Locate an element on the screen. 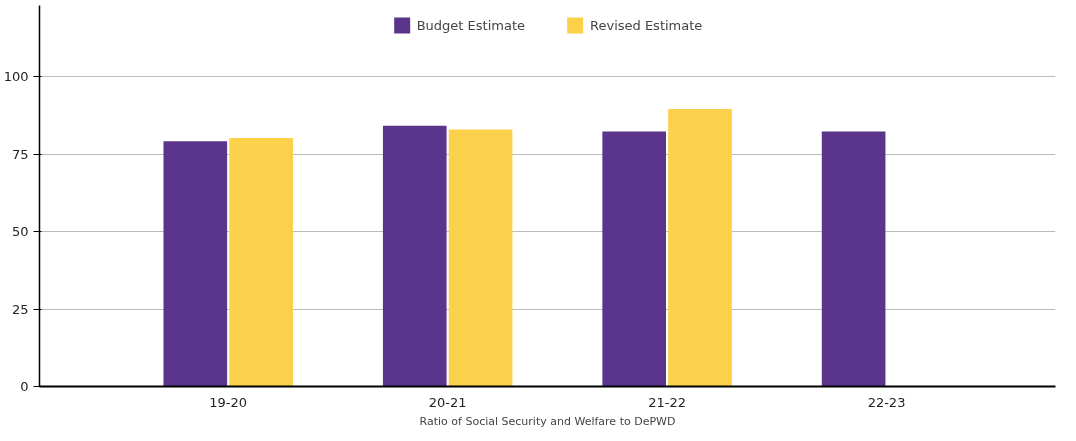  y-tick-label: 50 is located at coordinates (20, 232).